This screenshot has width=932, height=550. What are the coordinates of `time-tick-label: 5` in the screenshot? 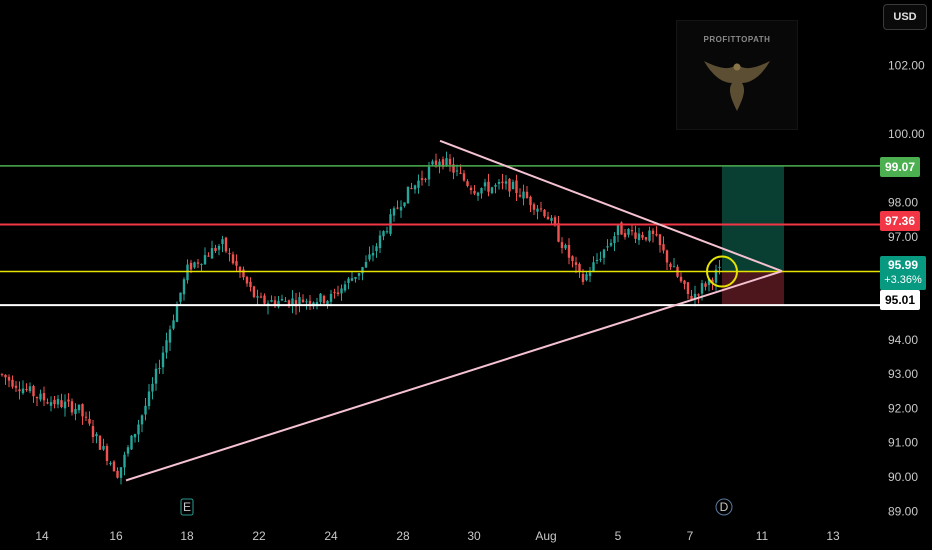 It's located at (618, 536).